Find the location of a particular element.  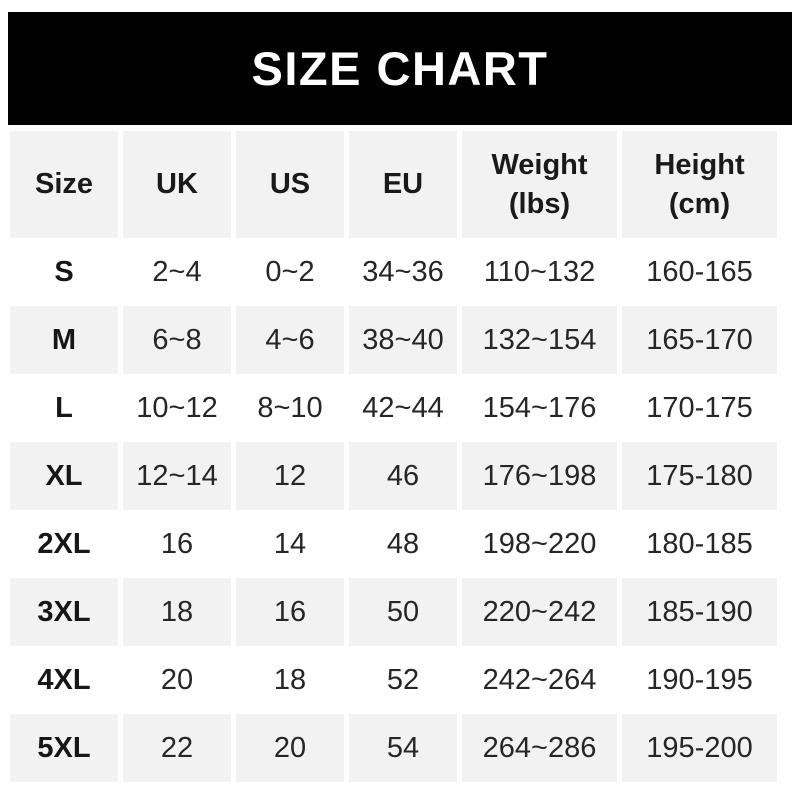

column-label-unit: (lbs) is located at coordinates (539, 203).